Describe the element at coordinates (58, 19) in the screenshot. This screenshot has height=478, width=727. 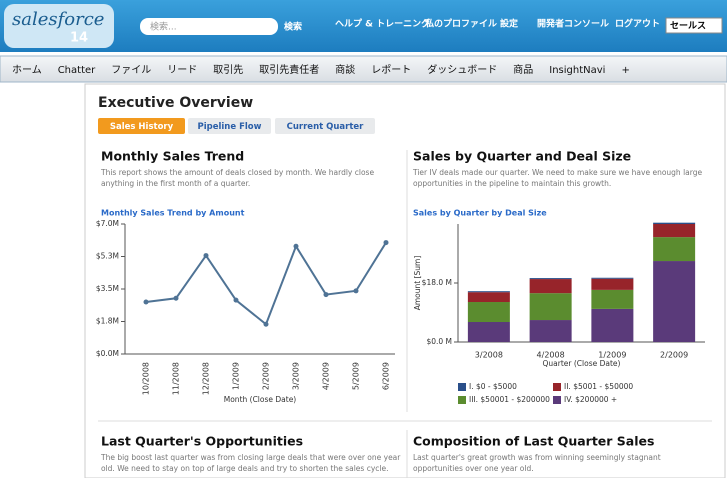
I see `logo: salesforce` at that location.